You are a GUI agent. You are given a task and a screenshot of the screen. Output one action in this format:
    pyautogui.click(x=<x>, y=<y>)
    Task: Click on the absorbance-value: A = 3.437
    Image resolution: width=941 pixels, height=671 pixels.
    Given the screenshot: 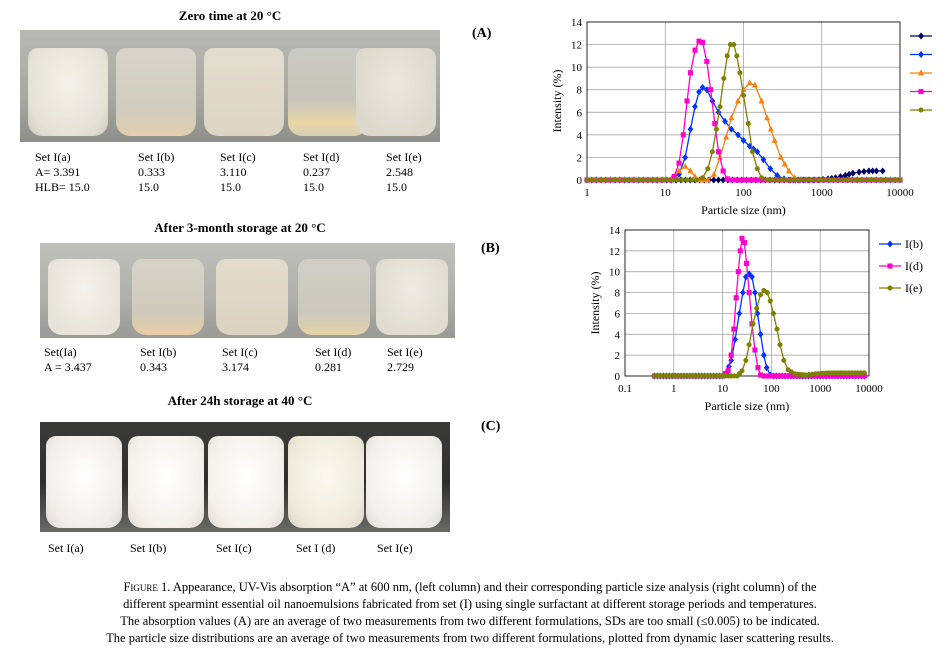 What is the action you would take?
    pyautogui.click(x=68, y=367)
    